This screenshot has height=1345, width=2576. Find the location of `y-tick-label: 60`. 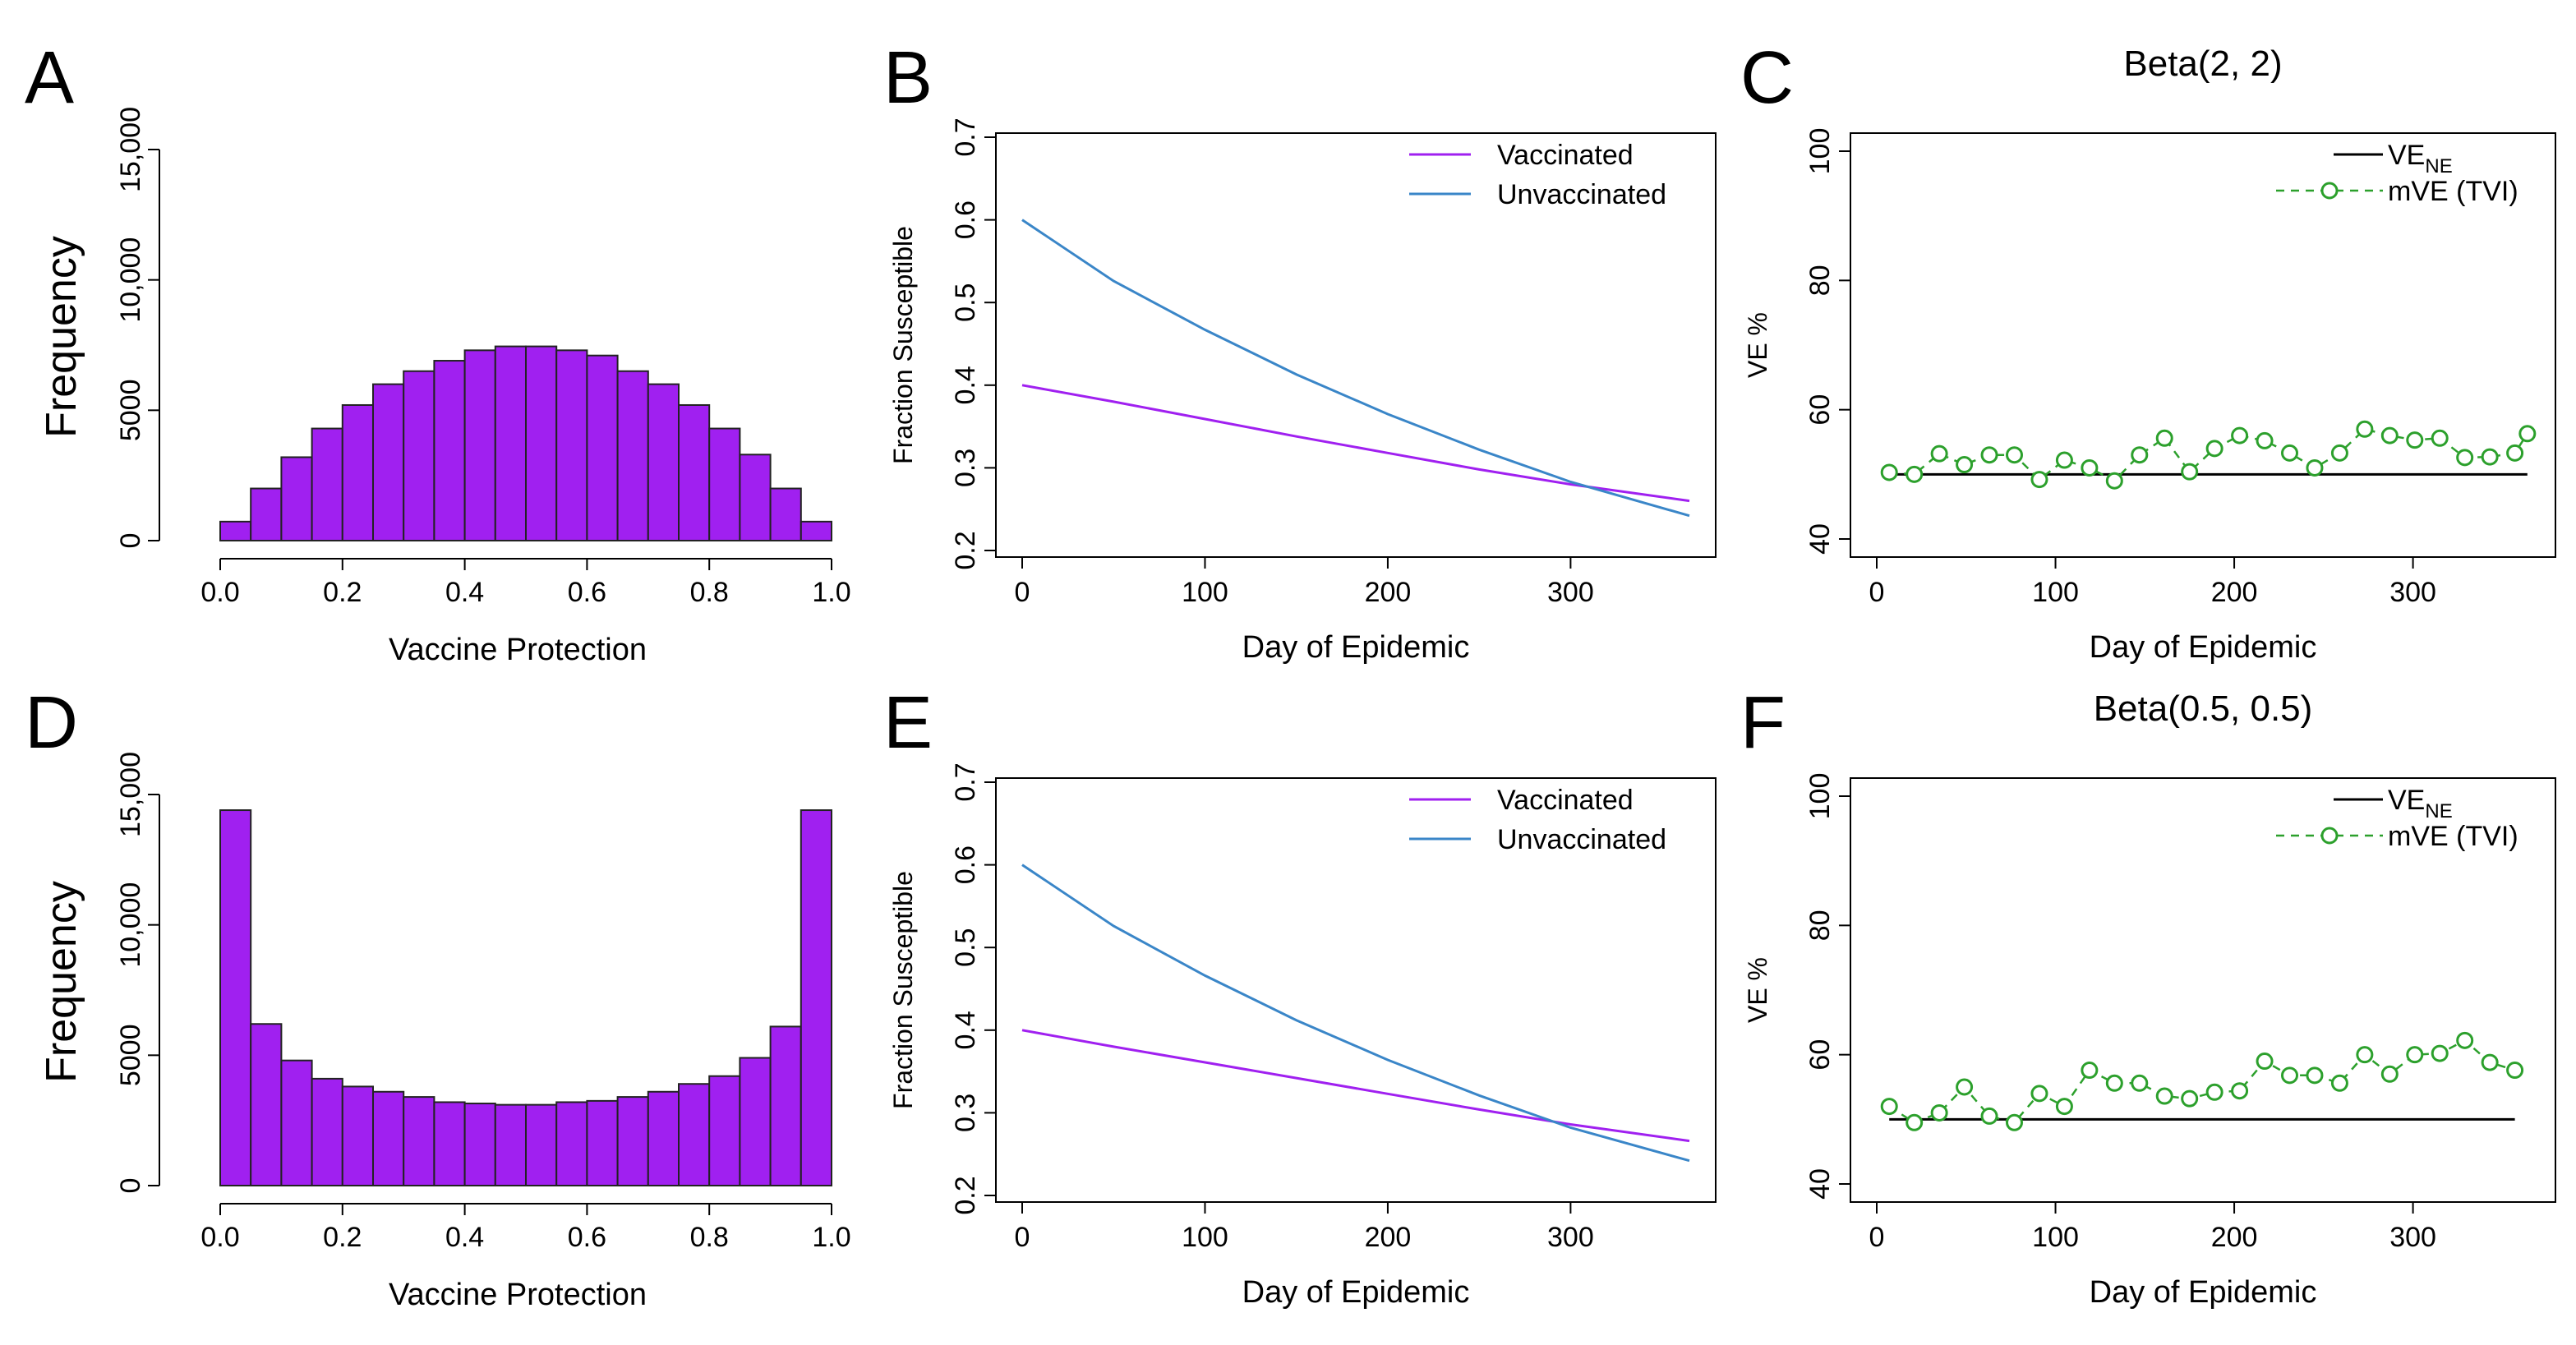

y-tick-label: 60 is located at coordinates (1820, 1055).